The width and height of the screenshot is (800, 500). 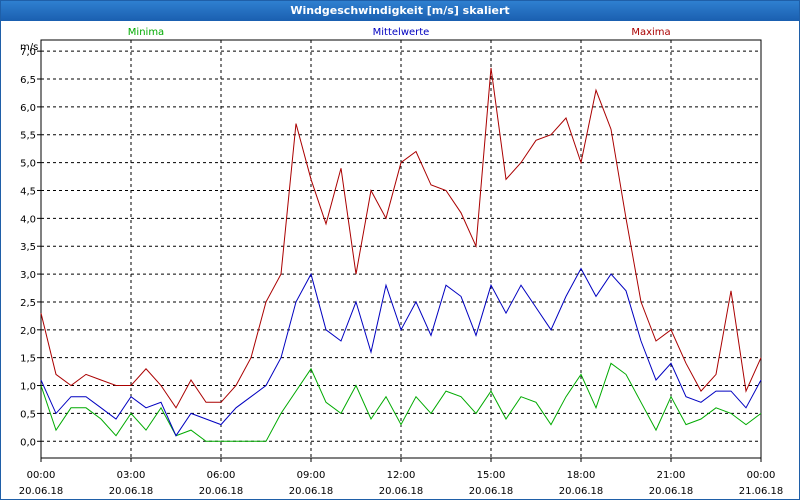 I want to click on y-tick-label: 3,5, so click(x=28, y=247).